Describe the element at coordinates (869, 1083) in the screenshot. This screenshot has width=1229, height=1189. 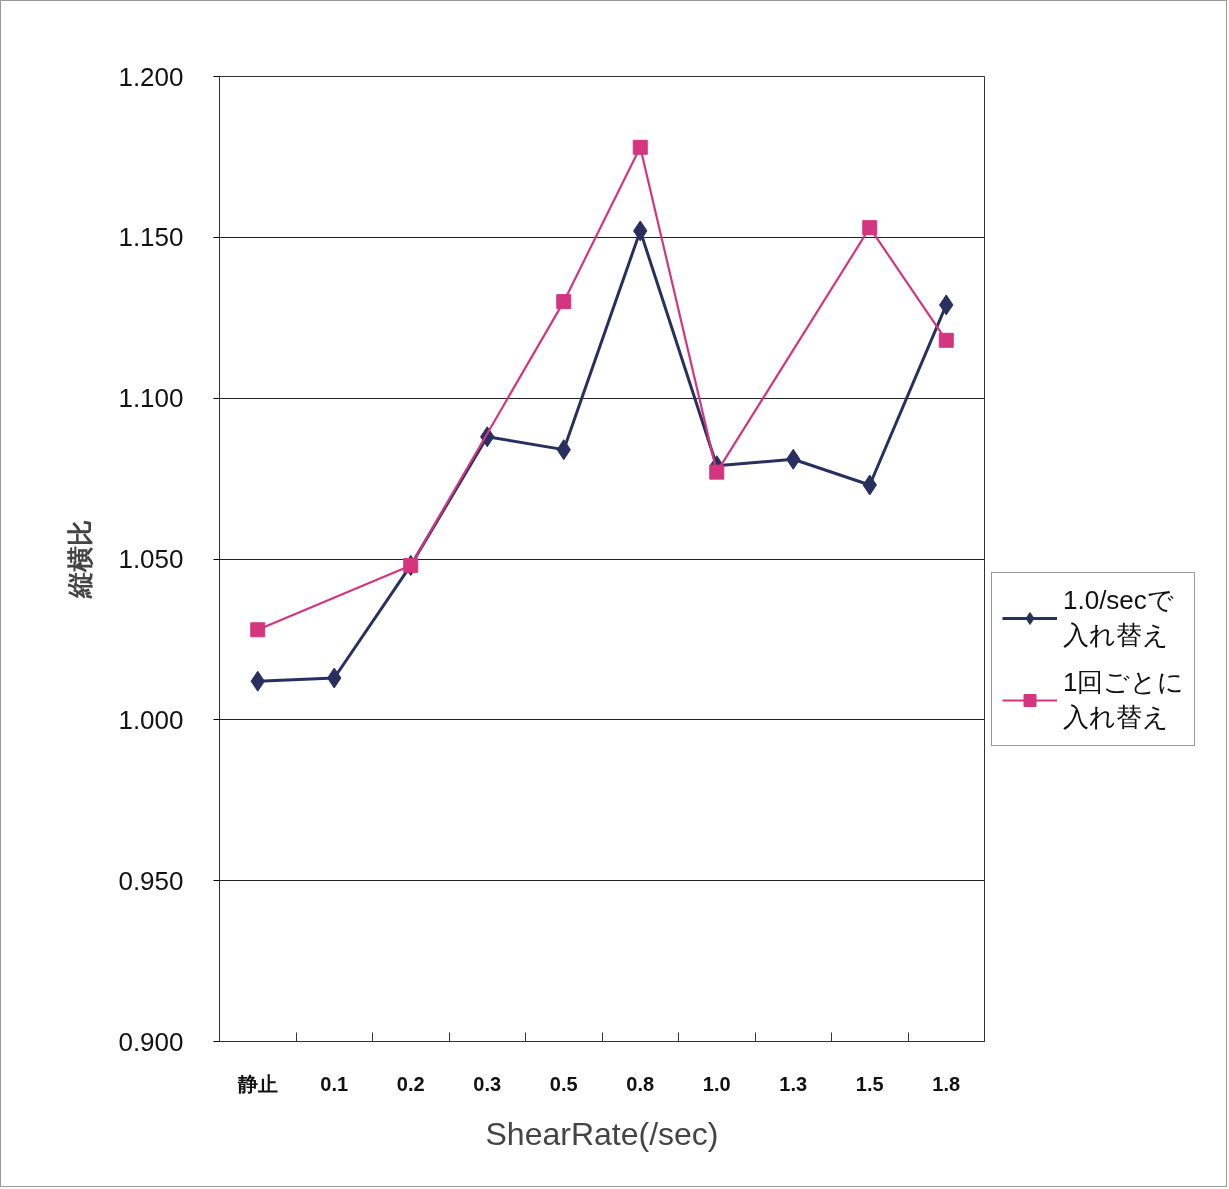
I see `x-tick-label: 1.5` at that location.